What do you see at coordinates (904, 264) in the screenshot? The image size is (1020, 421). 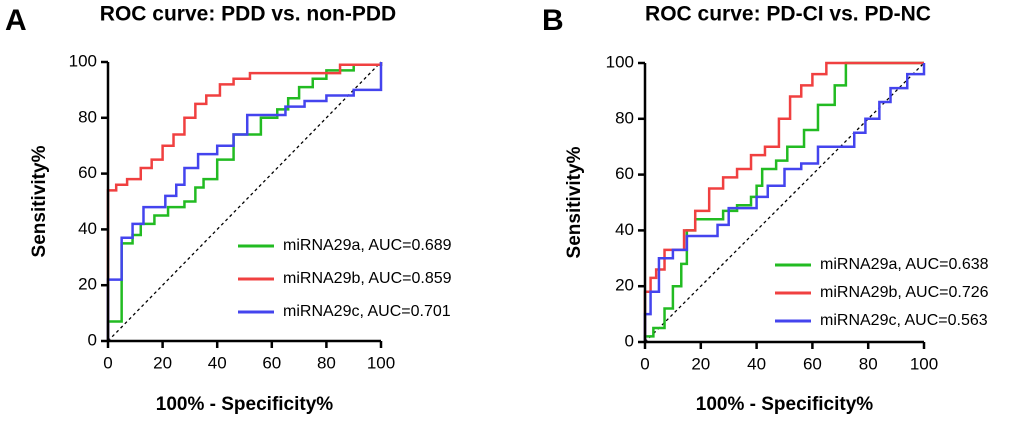 I see `legend-label: miRNA29a, AUC=0.638` at bounding box center [904, 264].